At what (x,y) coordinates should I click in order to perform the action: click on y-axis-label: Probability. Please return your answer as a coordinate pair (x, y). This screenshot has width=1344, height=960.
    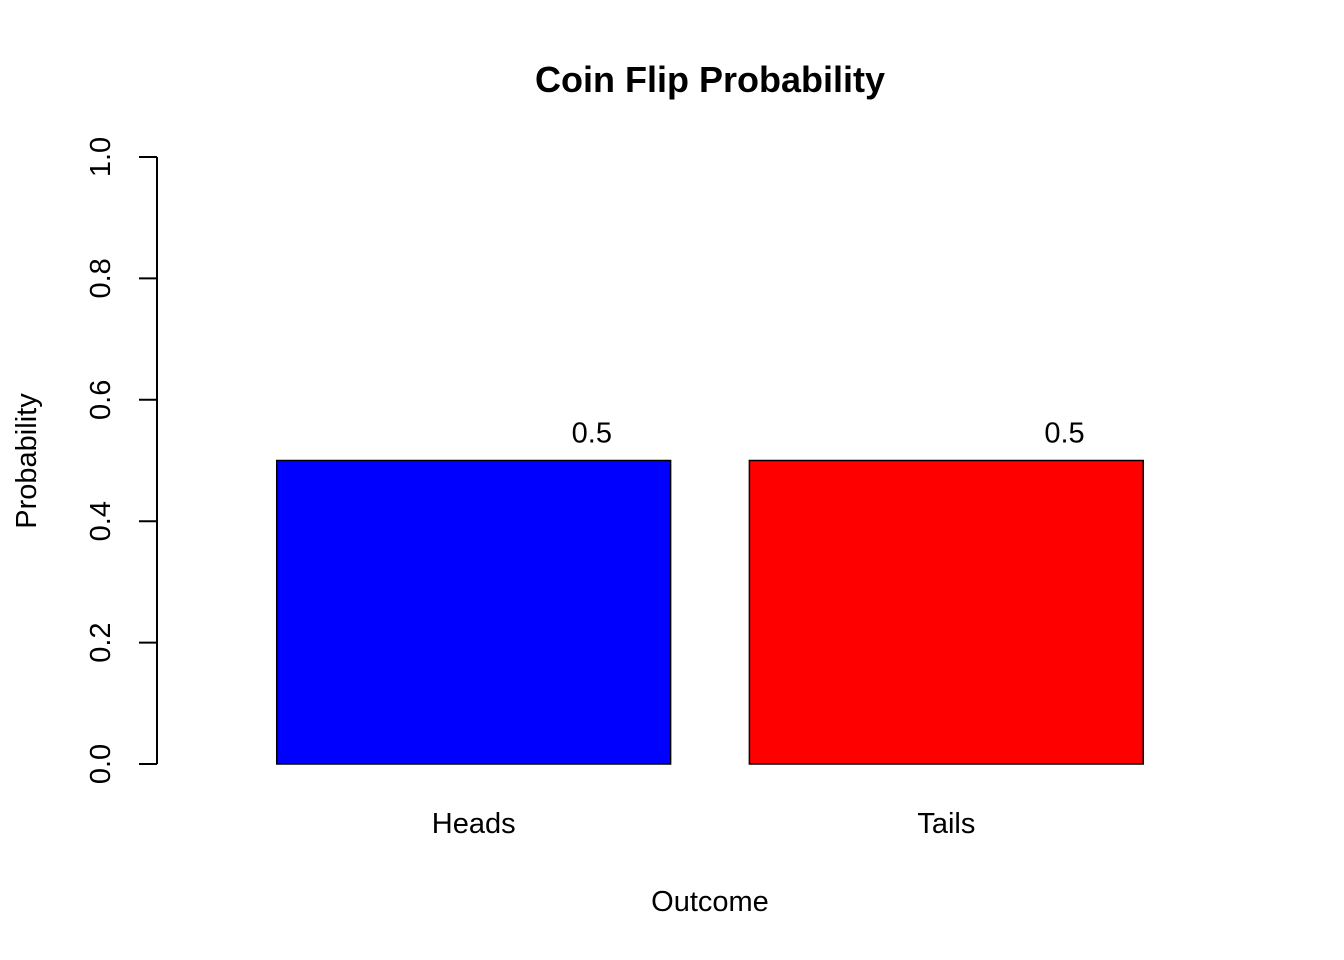
    Looking at the image, I should click on (27, 461).